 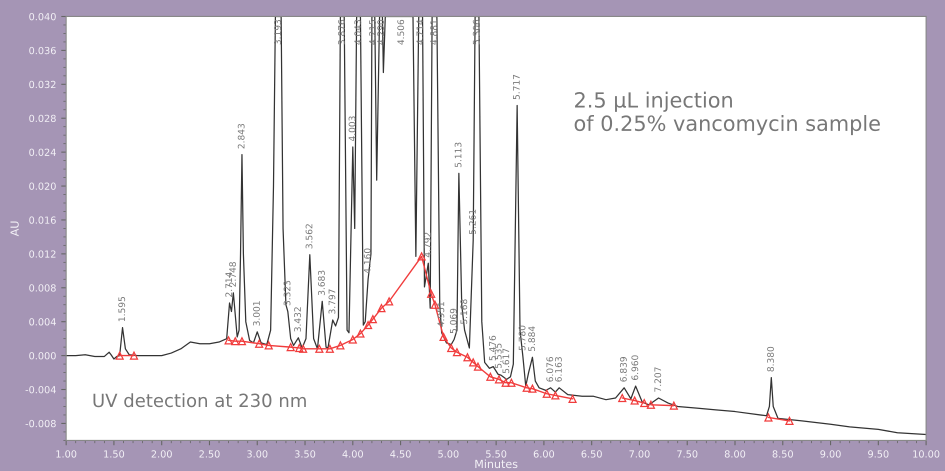 I want to click on x-tick-label: 5.50, so click(x=496, y=454).